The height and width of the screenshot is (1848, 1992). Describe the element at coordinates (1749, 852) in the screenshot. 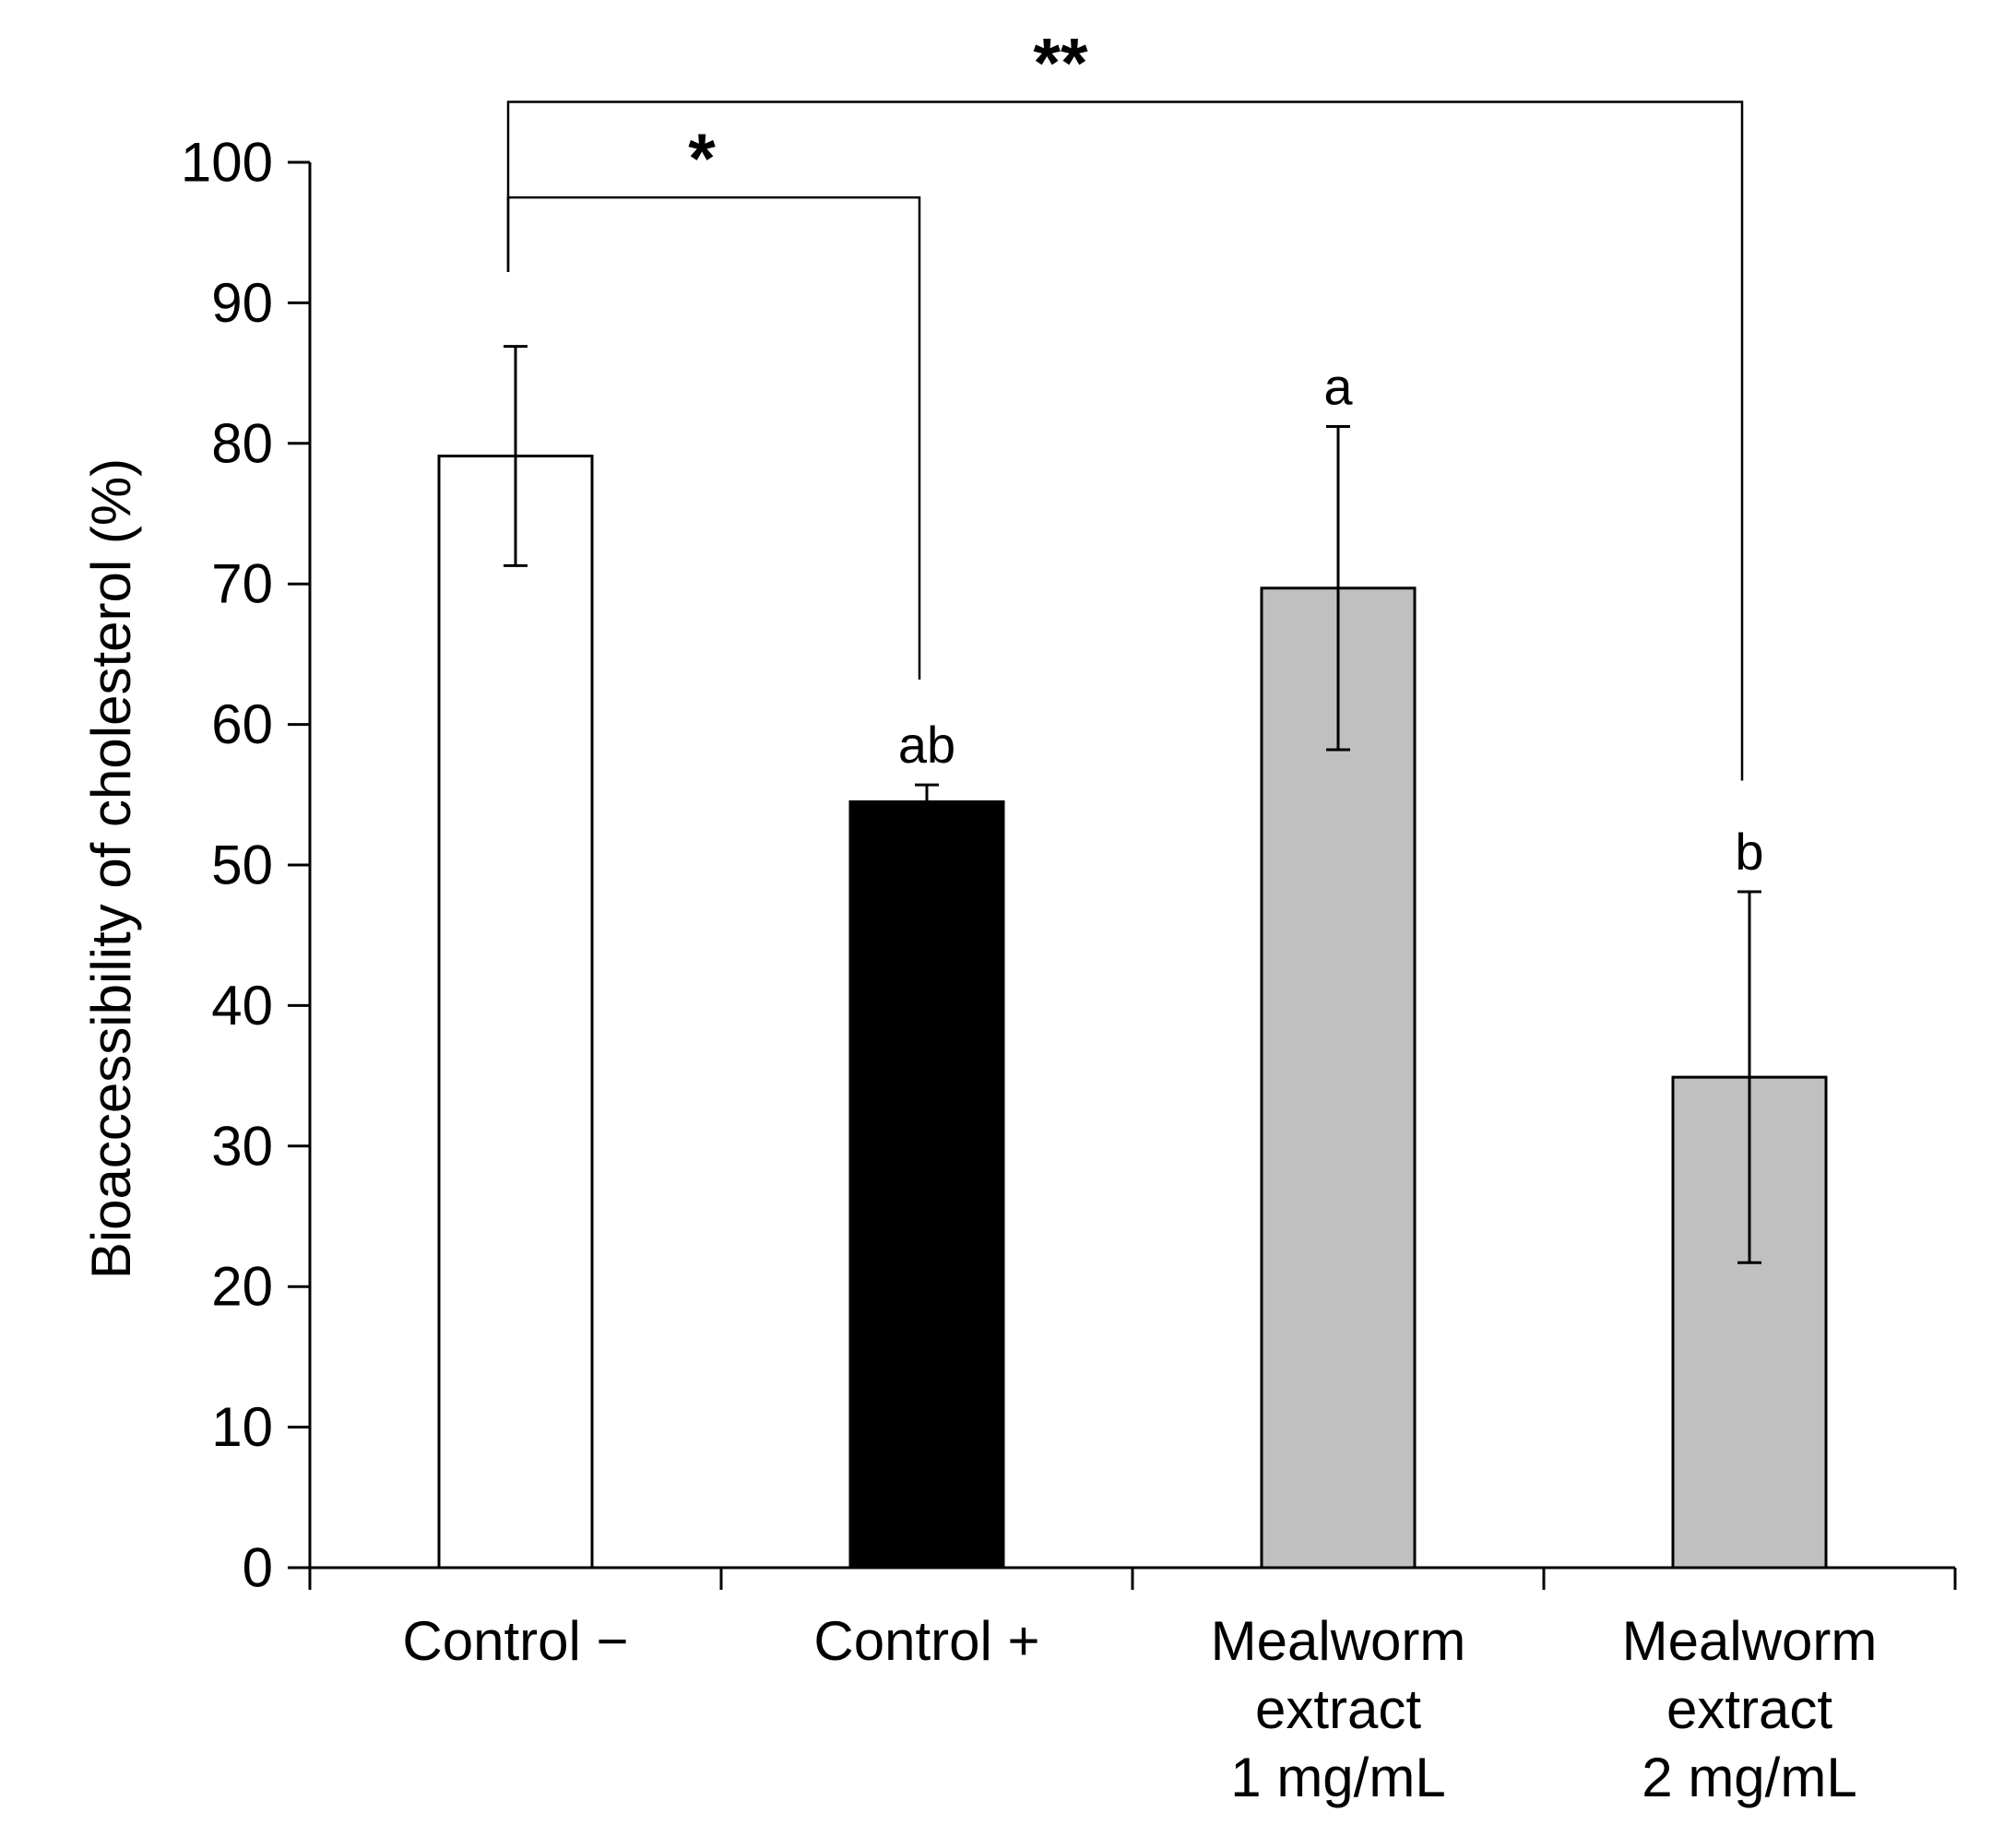

I see `significance-letter: b` at that location.